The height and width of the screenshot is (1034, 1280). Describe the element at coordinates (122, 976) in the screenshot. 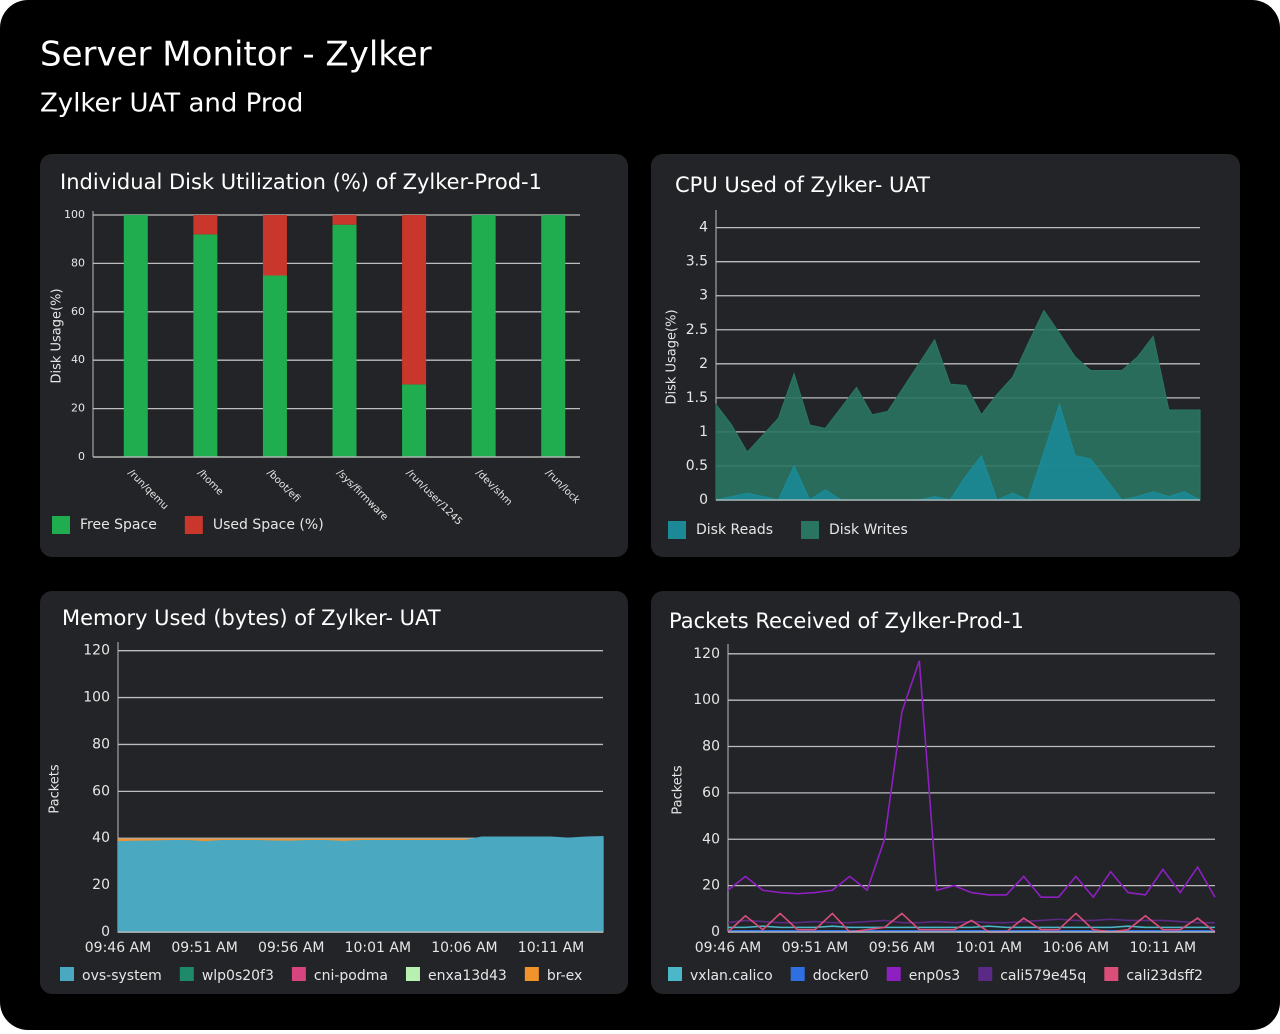

I see `legend-label: ovs-system` at that location.